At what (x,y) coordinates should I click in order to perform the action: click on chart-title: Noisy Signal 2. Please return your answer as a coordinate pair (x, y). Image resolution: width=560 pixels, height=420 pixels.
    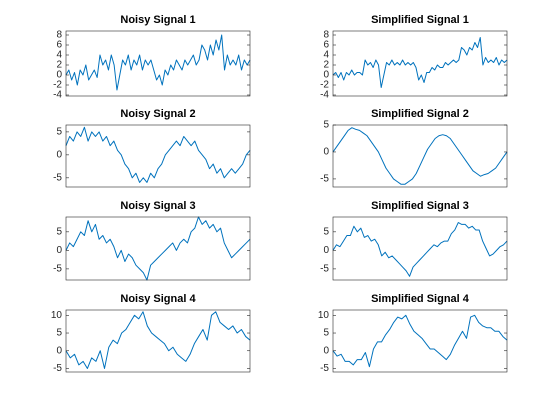
    Looking at the image, I should click on (157, 114).